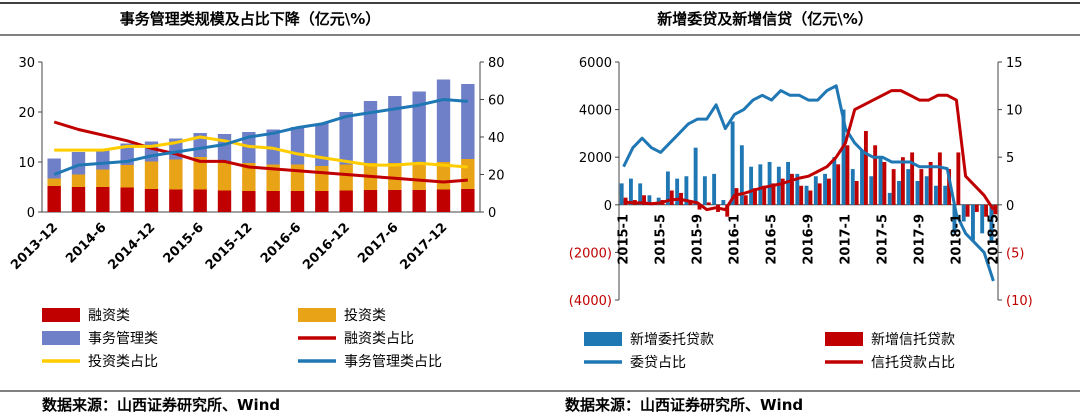  I want to click on legend-item: 新增委托贷款, so click(672, 340).